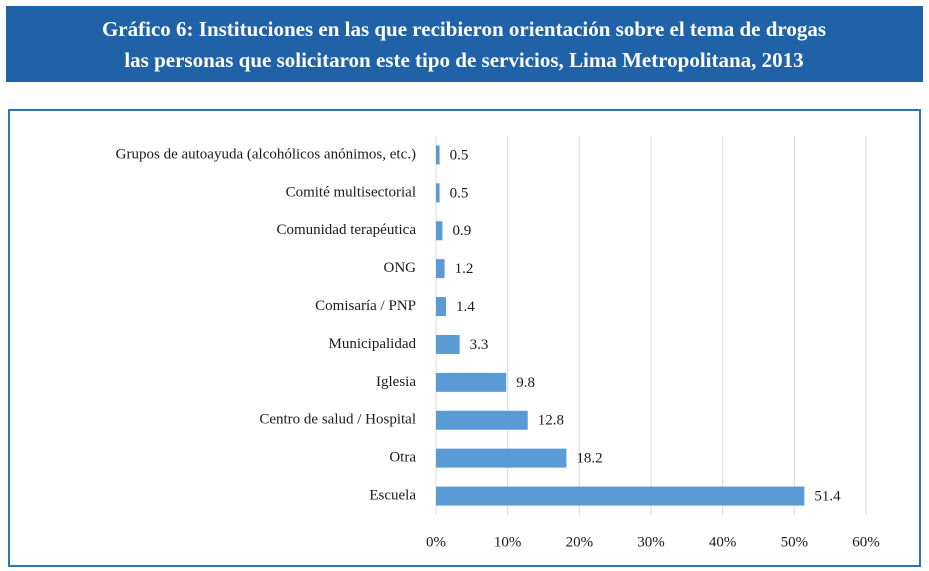 This screenshot has width=929, height=571. I want to click on value-label: 9.8, so click(525, 383).